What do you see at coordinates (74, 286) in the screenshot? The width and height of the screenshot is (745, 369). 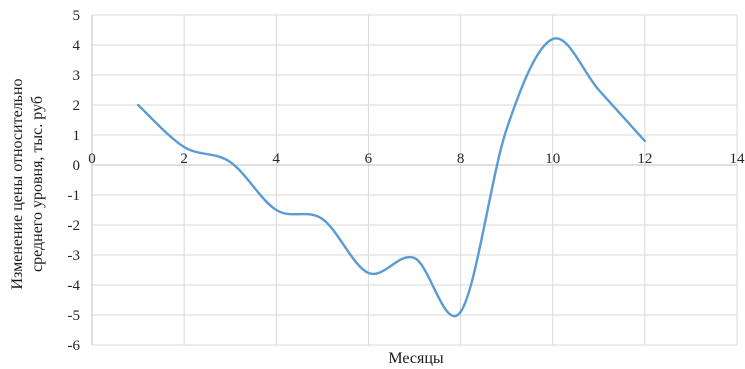 I see `y-tick-label: -4` at bounding box center [74, 286].